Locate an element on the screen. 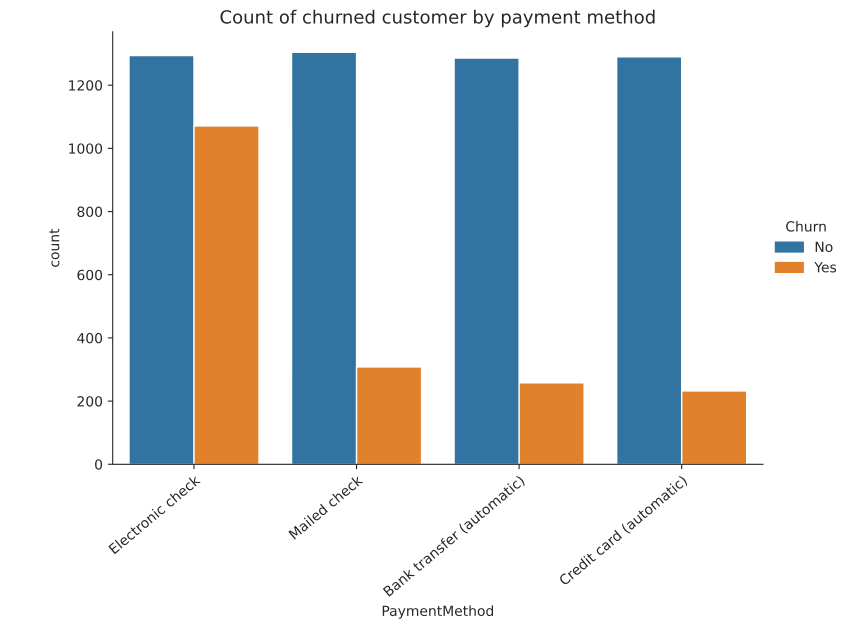 The image size is (867, 636). y-tick-label: 0 is located at coordinates (98, 464).